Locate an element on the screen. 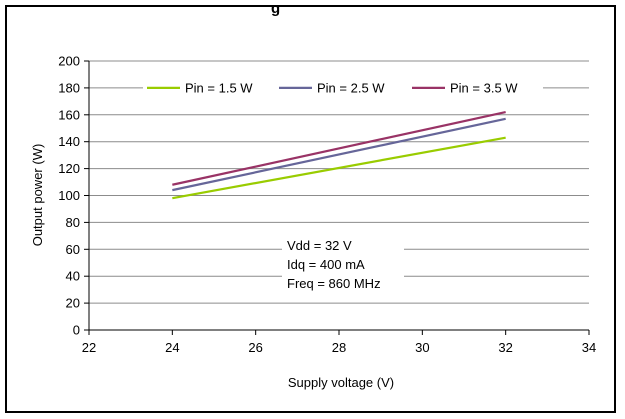  y-tick-label: 120 is located at coordinates (69, 168).